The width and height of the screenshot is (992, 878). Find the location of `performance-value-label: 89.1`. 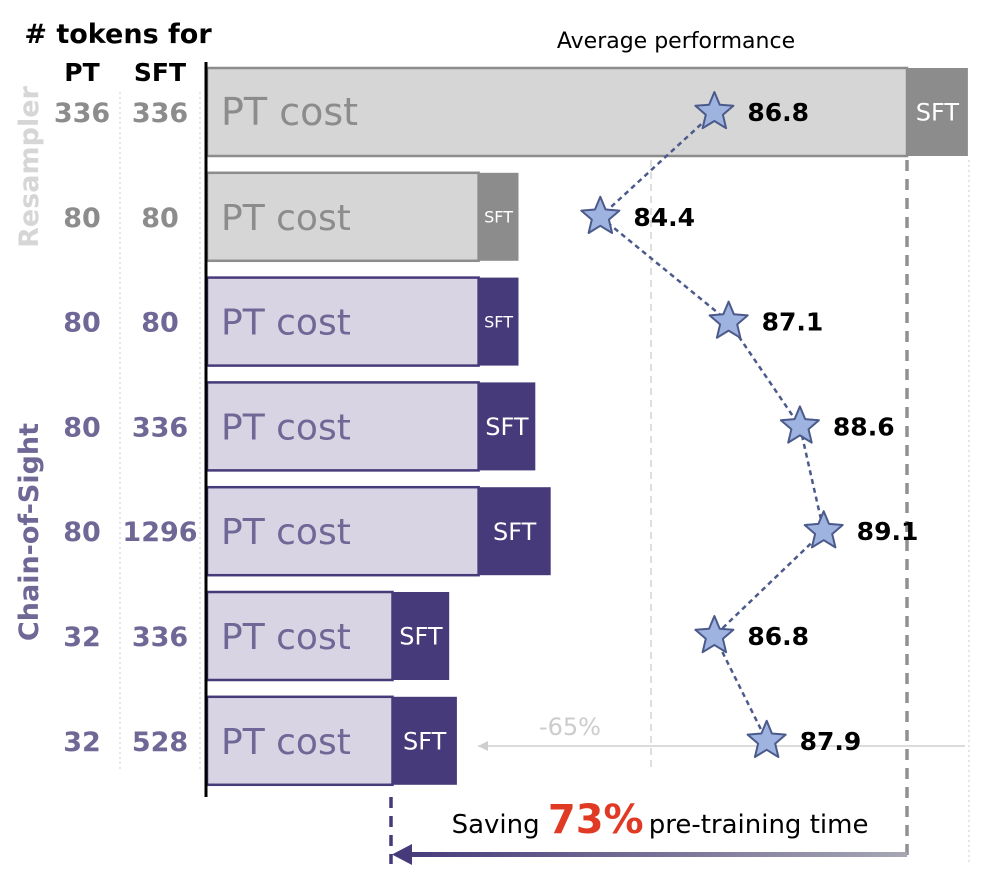

performance-value-label: 89.1 is located at coordinates (888, 531).